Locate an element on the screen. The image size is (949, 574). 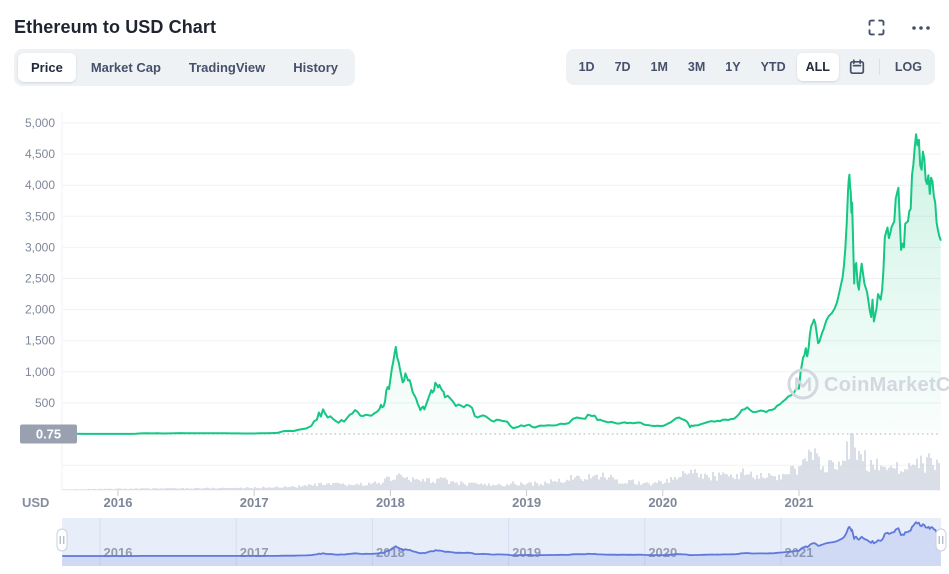
coinmarketcap-watermark: CoinMarketCap is located at coordinates (868, 384).